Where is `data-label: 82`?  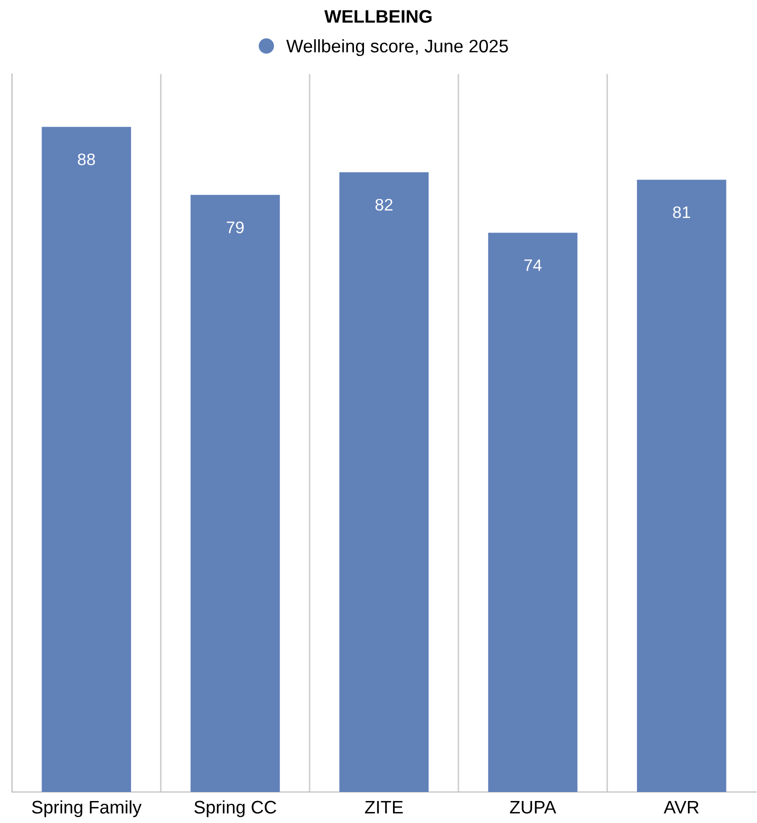 data-label: 82 is located at coordinates (383, 204).